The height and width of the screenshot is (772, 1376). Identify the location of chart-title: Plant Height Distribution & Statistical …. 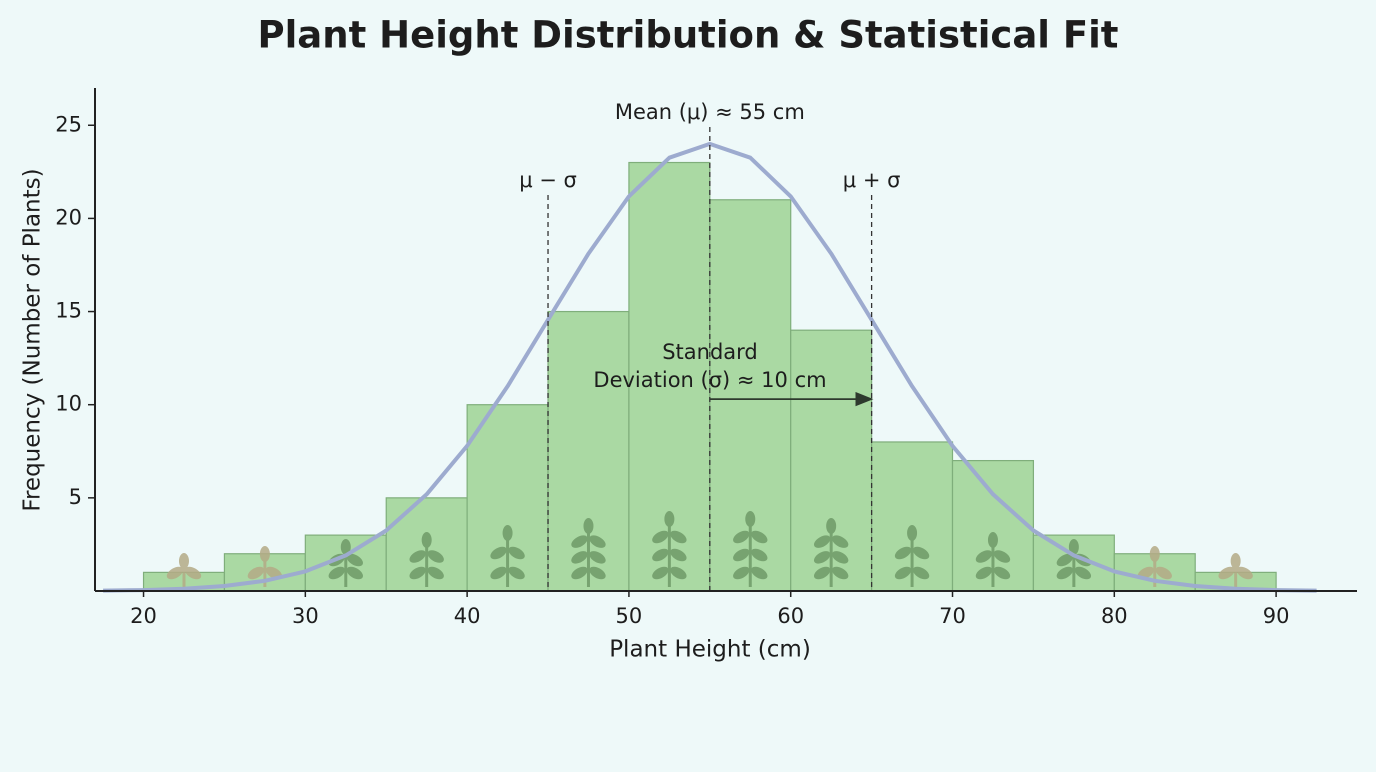
(687, 35).